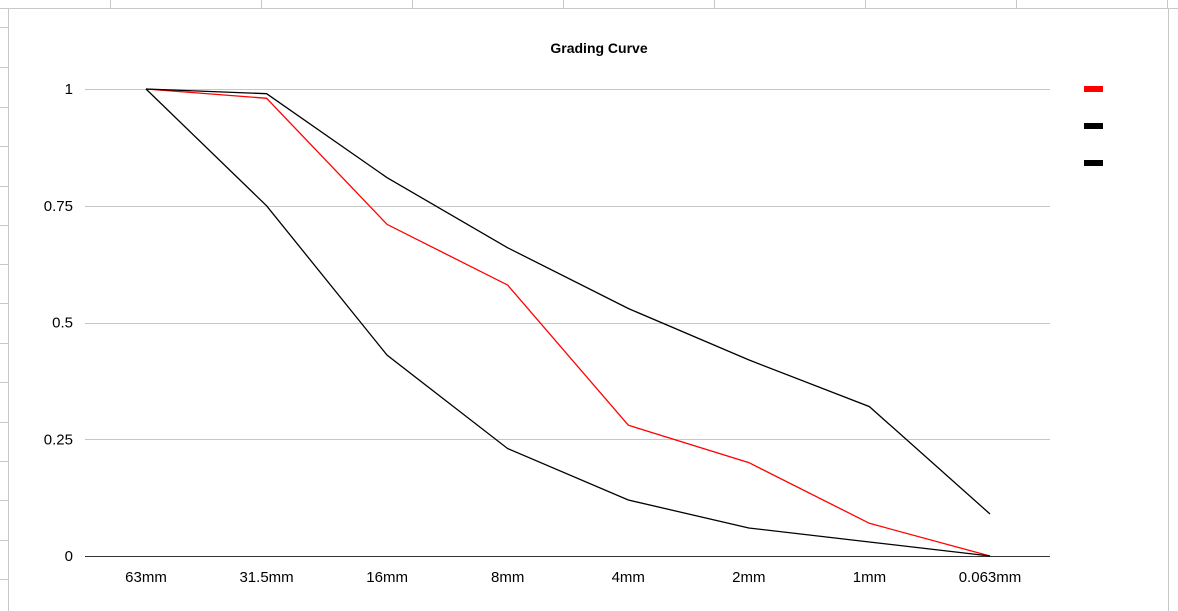  What do you see at coordinates (58, 206) in the screenshot?
I see `y-tick-label: 0.75` at bounding box center [58, 206].